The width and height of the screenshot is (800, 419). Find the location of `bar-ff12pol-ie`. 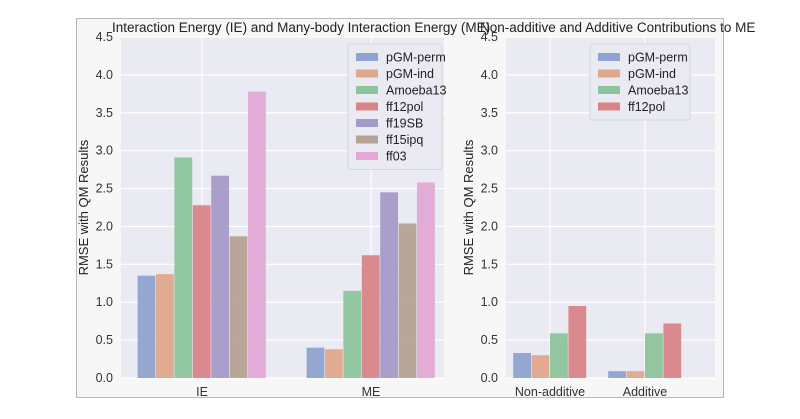

bar-ff12pol-ie is located at coordinates (201, 291).